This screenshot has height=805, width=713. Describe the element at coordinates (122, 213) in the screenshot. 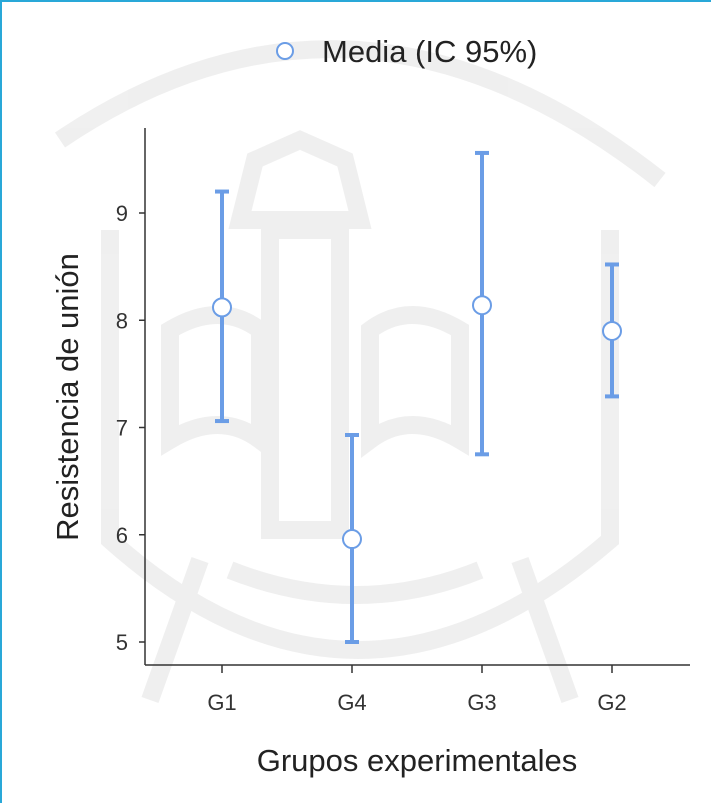

I see `y-tick-label: 9` at that location.